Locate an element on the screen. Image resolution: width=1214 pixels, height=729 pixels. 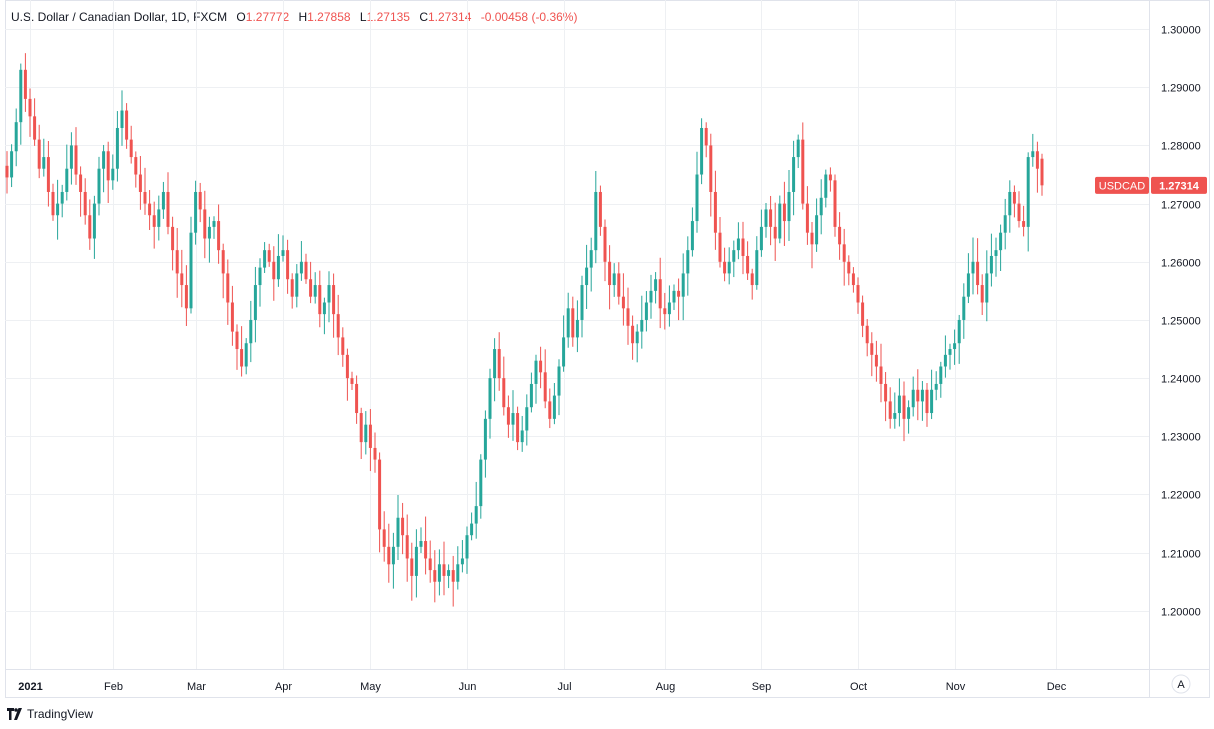
high-label: H is located at coordinates (303, 17).